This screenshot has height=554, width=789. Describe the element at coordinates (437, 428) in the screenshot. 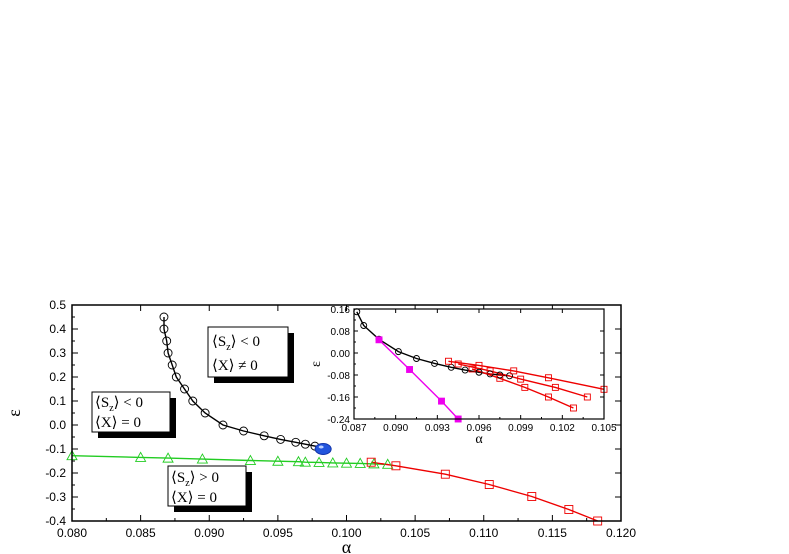

I see `x-tick-label: 0.093` at that location.